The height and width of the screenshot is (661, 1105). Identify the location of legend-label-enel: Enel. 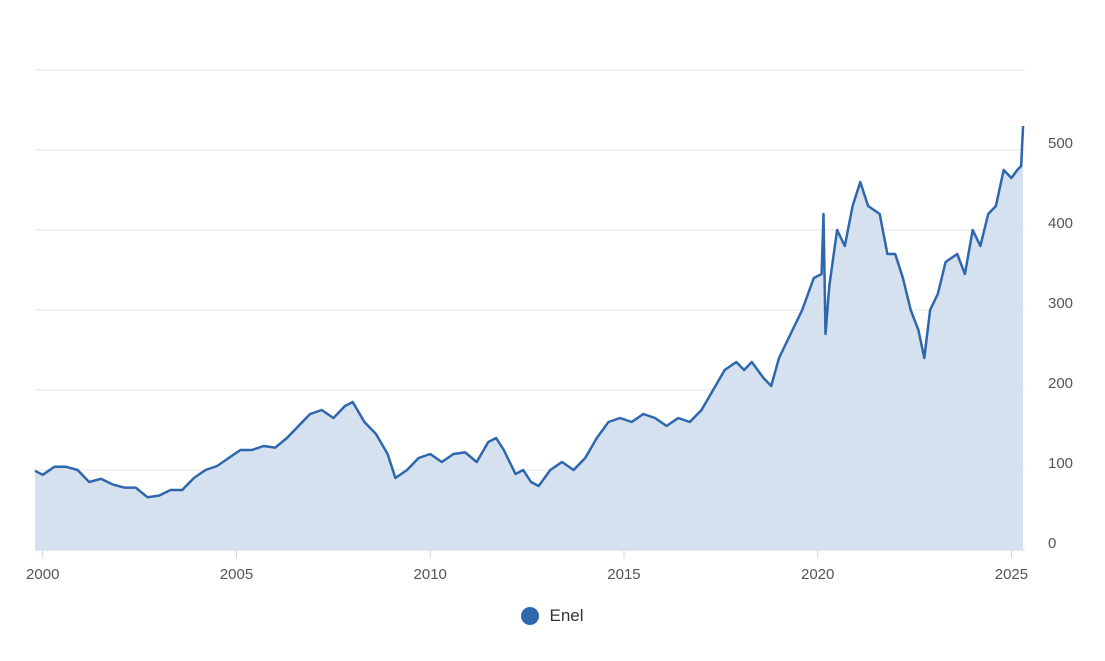
(566, 615).